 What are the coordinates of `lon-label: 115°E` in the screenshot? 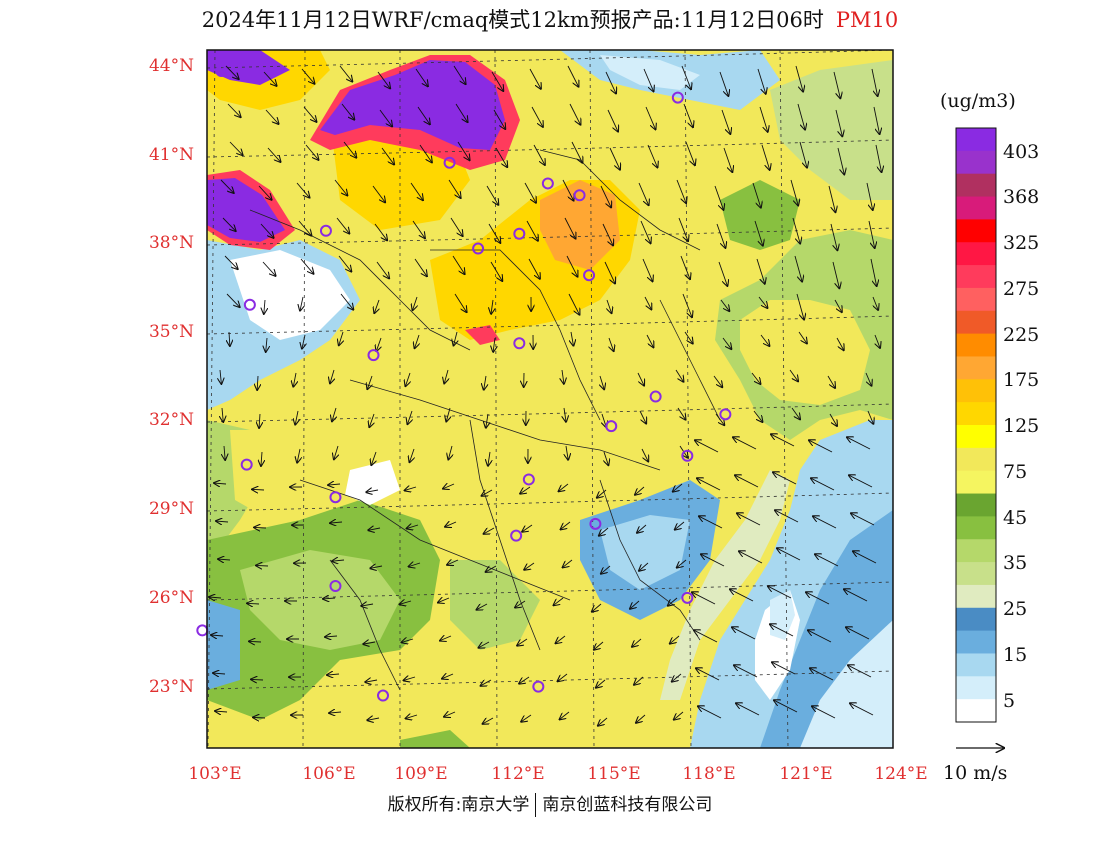 It's located at (614, 774).